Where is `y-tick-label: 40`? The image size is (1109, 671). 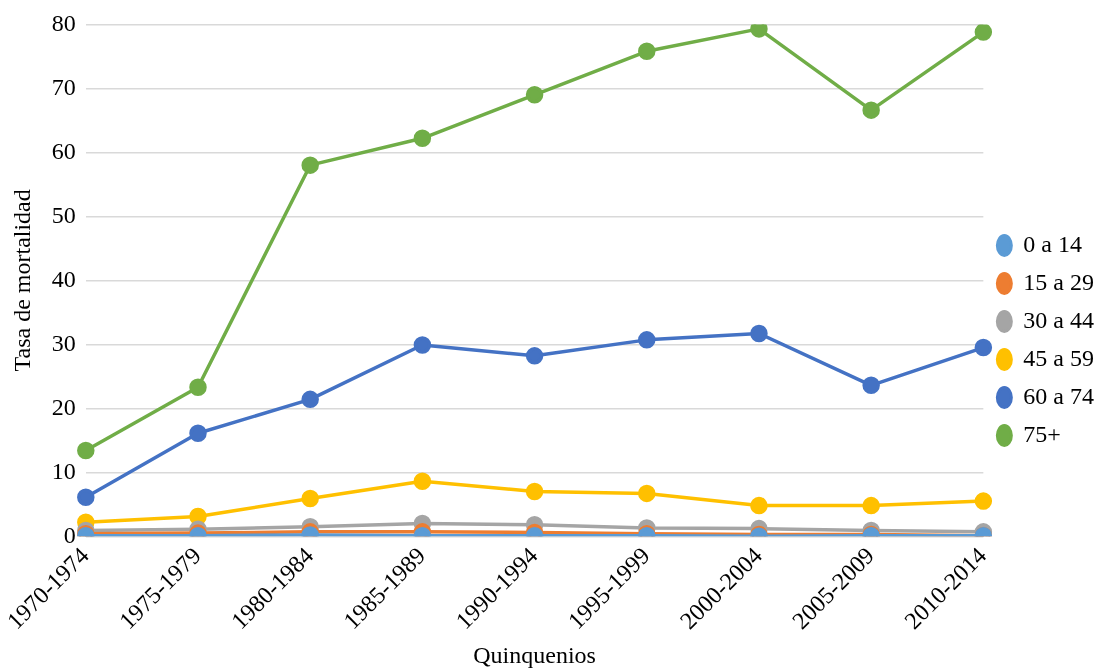
y-tick-label: 40 is located at coordinates (63, 278).